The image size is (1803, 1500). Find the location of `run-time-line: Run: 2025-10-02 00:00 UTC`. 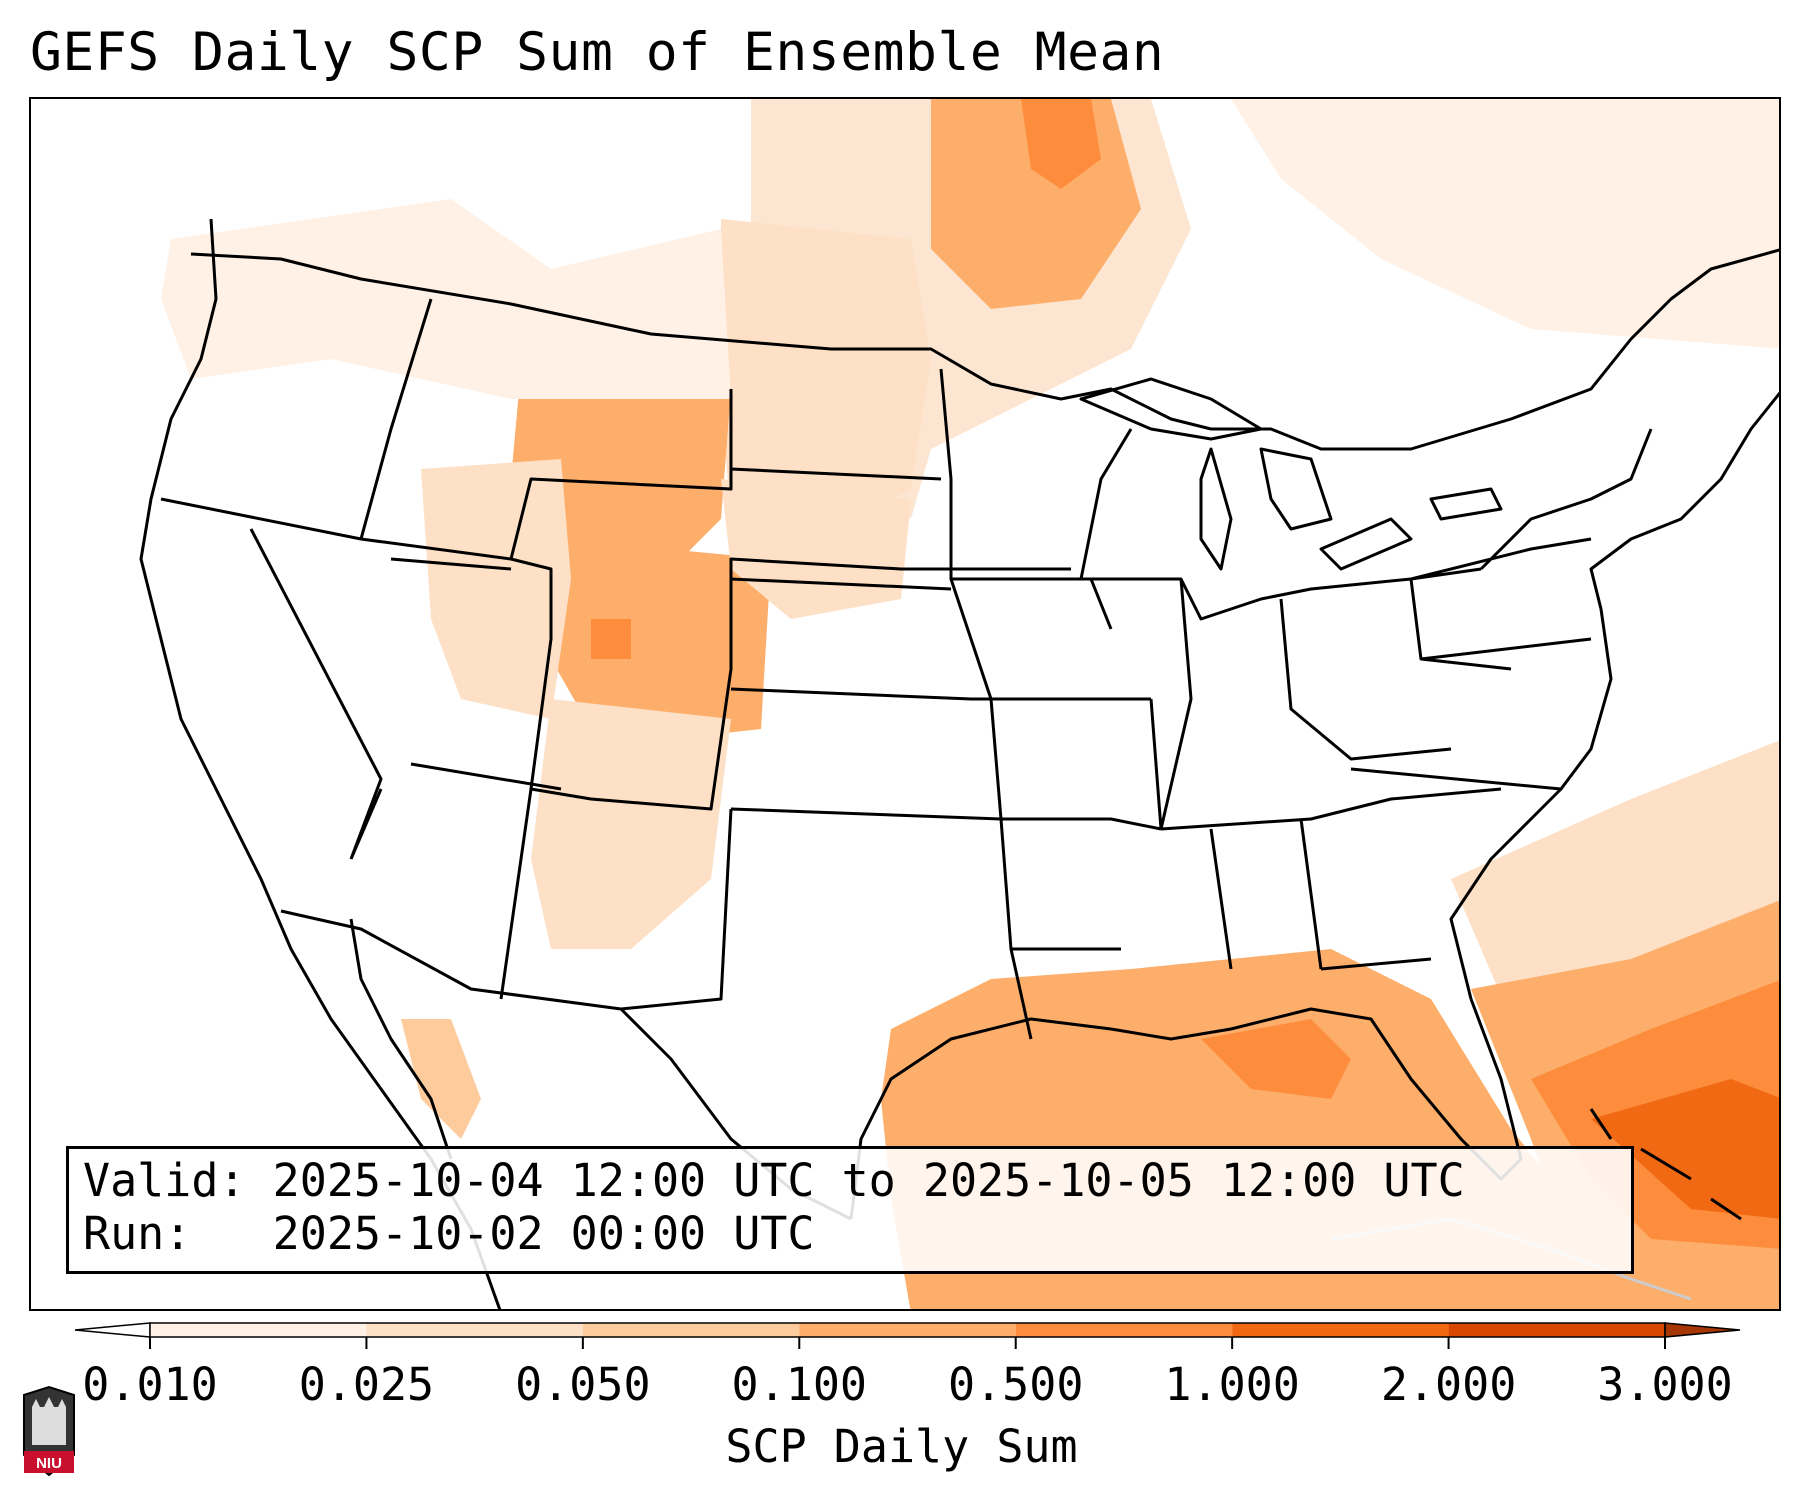

run-time-line: Run: 2025-10-02 00:00 UTC is located at coordinates (449, 1233).